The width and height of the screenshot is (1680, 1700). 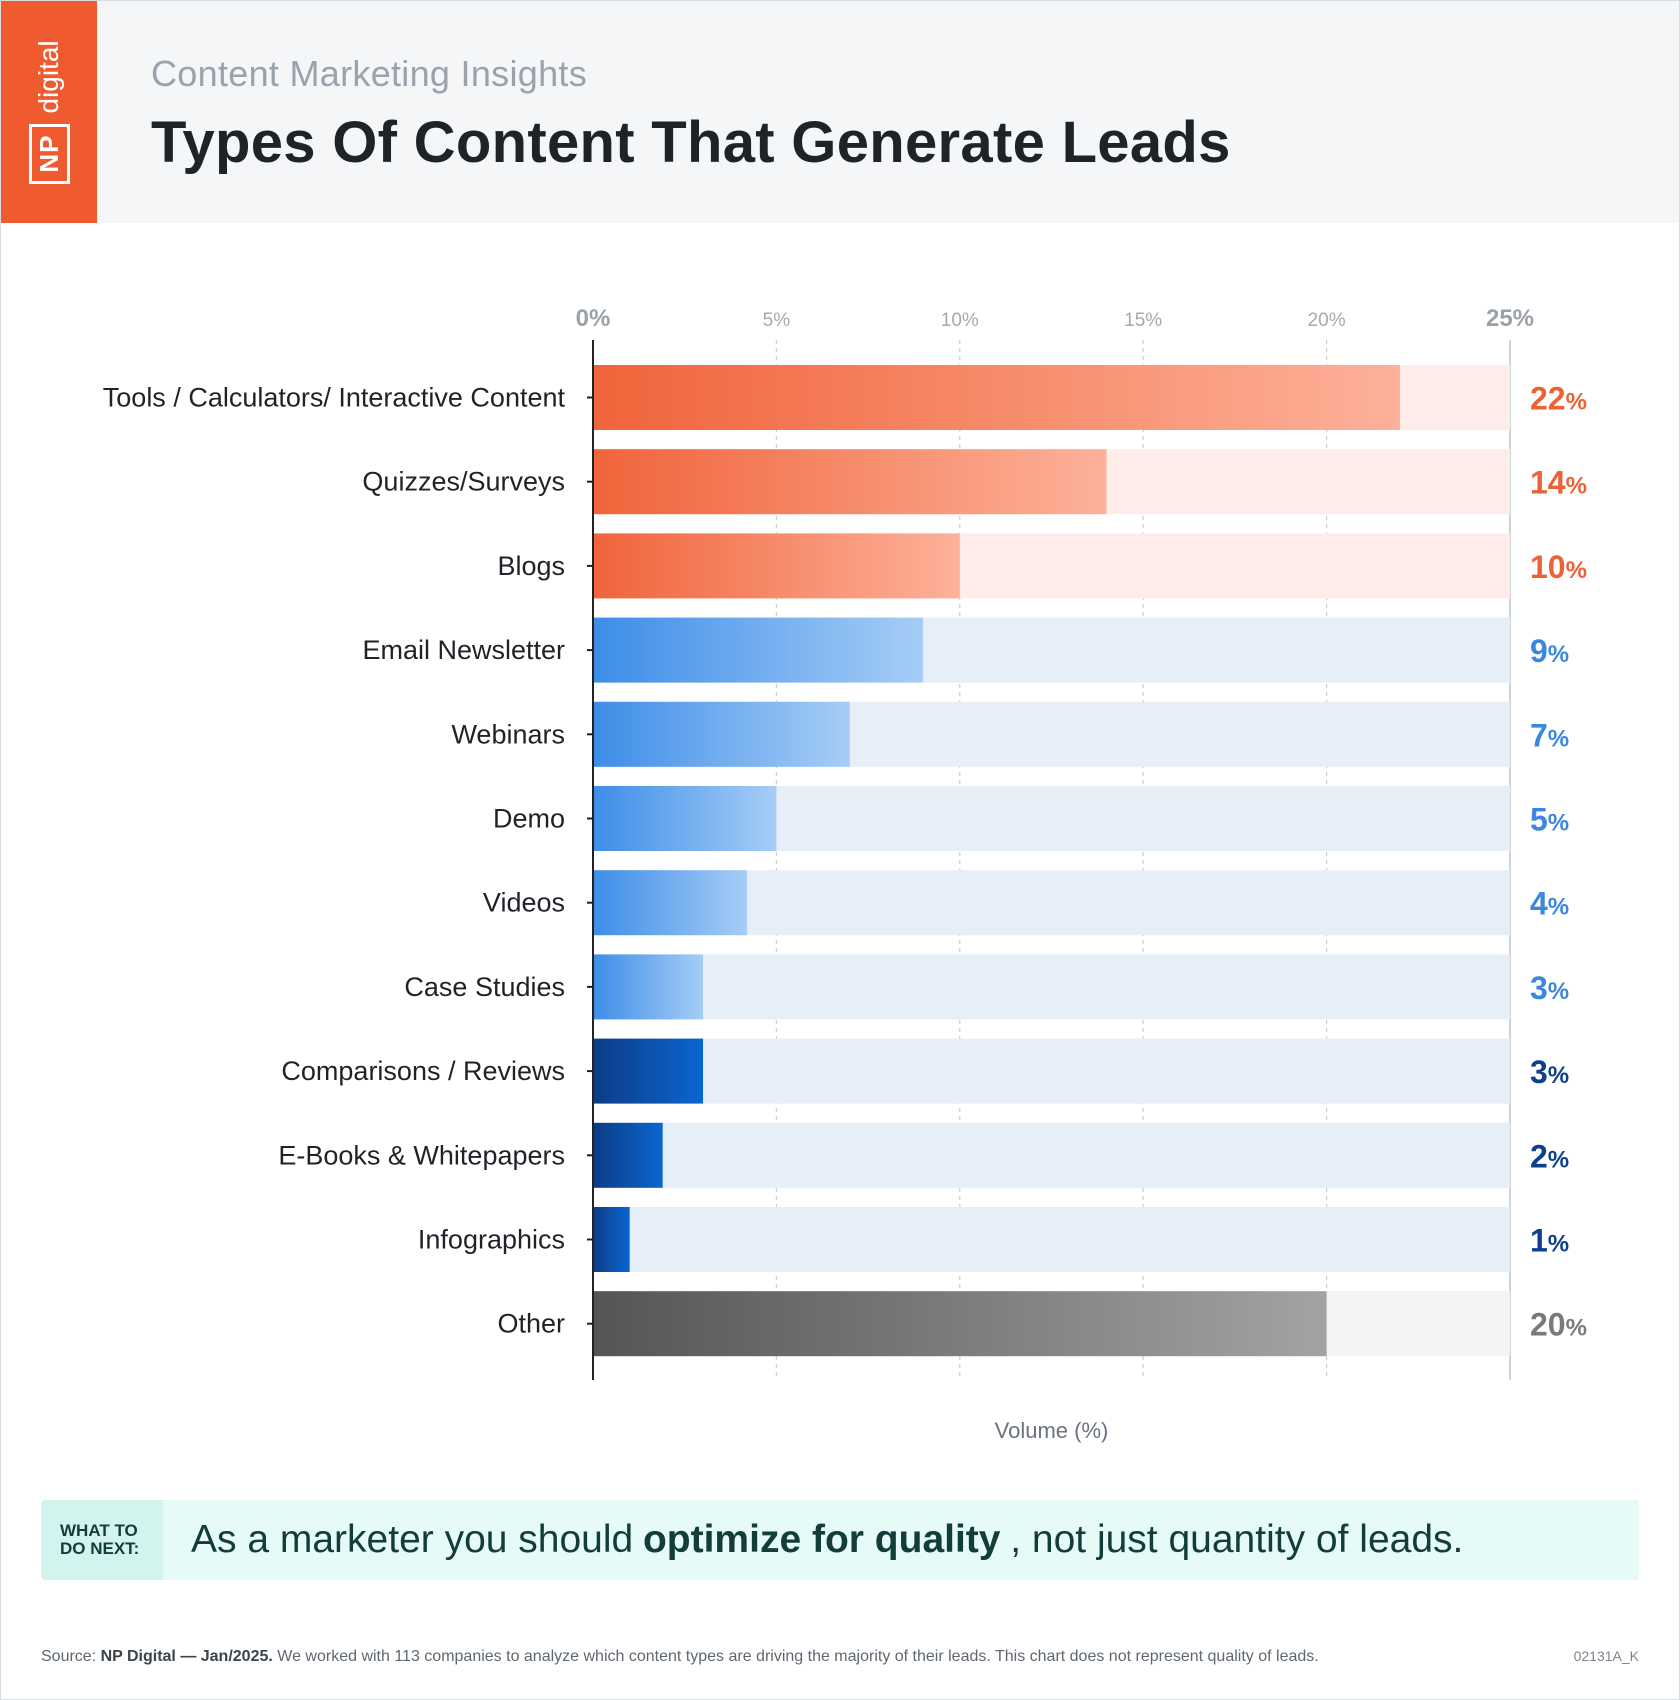 What do you see at coordinates (590, 860) in the screenshot?
I see `chart-axis` at bounding box center [590, 860].